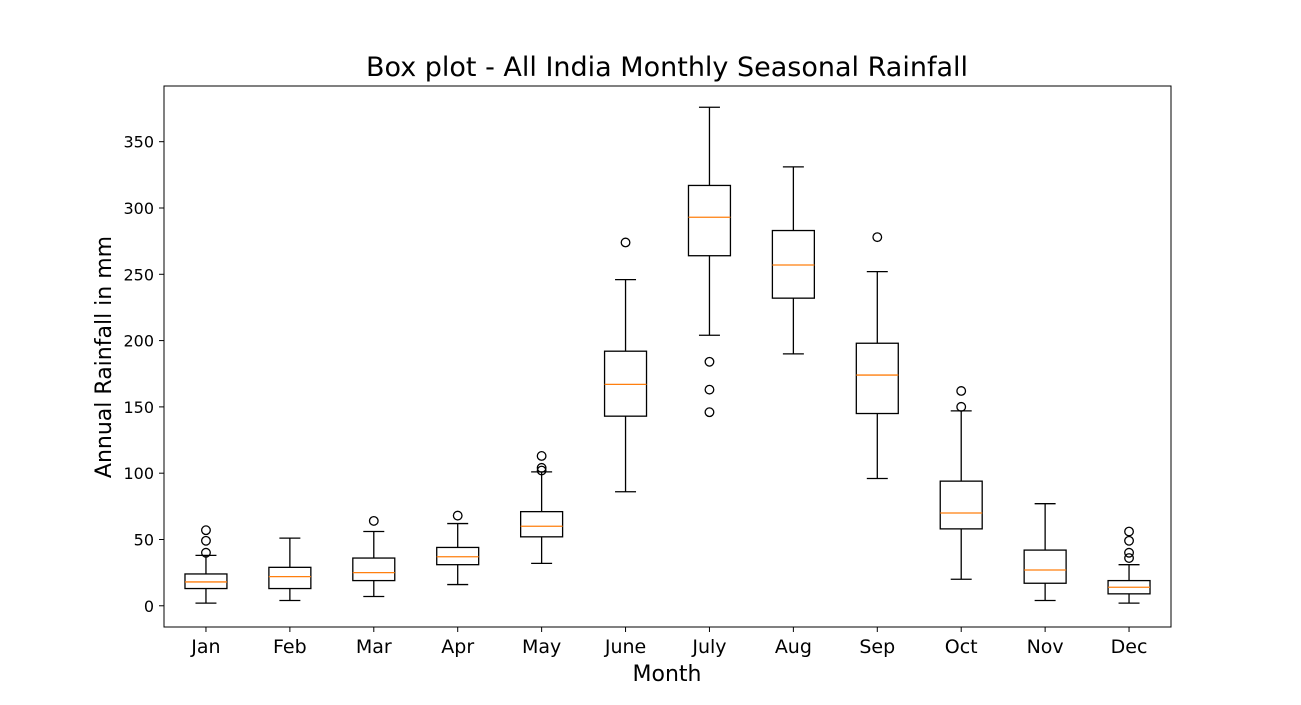  What do you see at coordinates (138, 142) in the screenshot?
I see `y-tick-label: 350` at bounding box center [138, 142].